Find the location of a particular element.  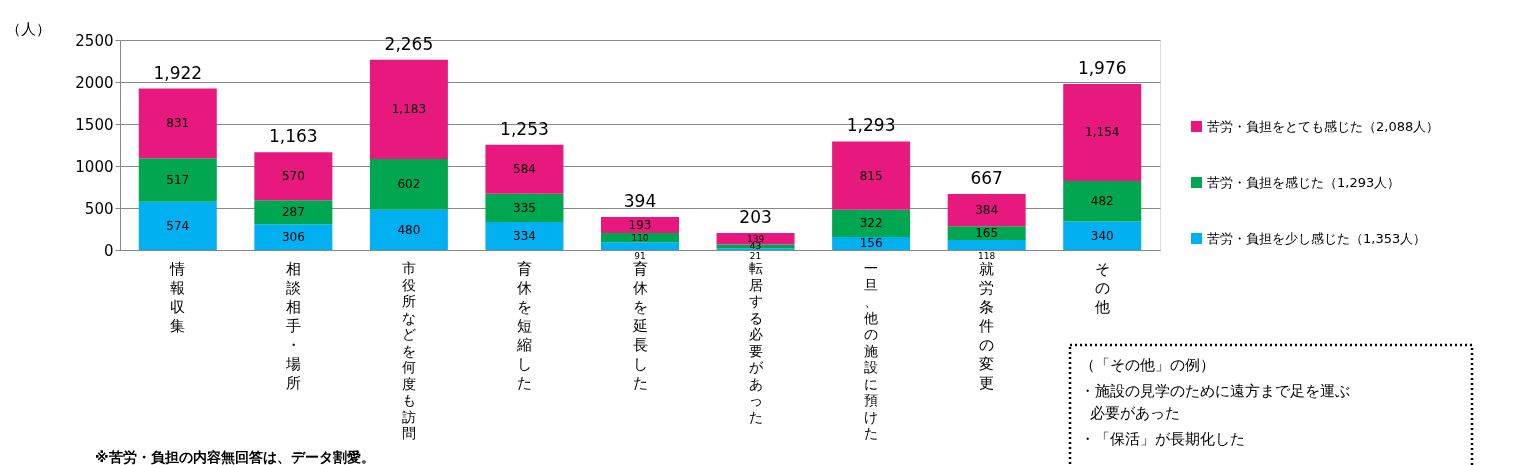

y-tick-label: 500 is located at coordinates (99, 208).